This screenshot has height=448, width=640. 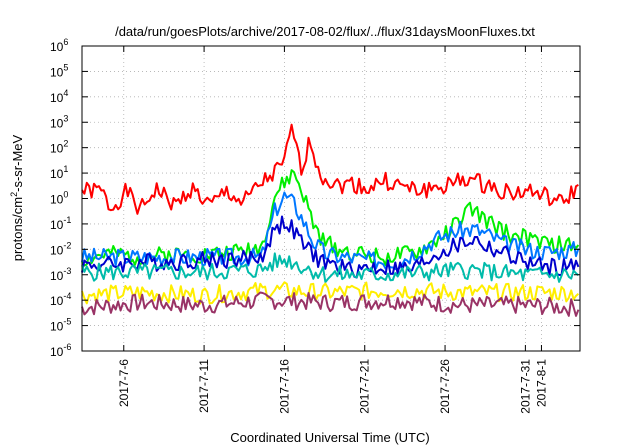 I want to click on x-tick-label: 2017-7-31, so click(x=525, y=386).